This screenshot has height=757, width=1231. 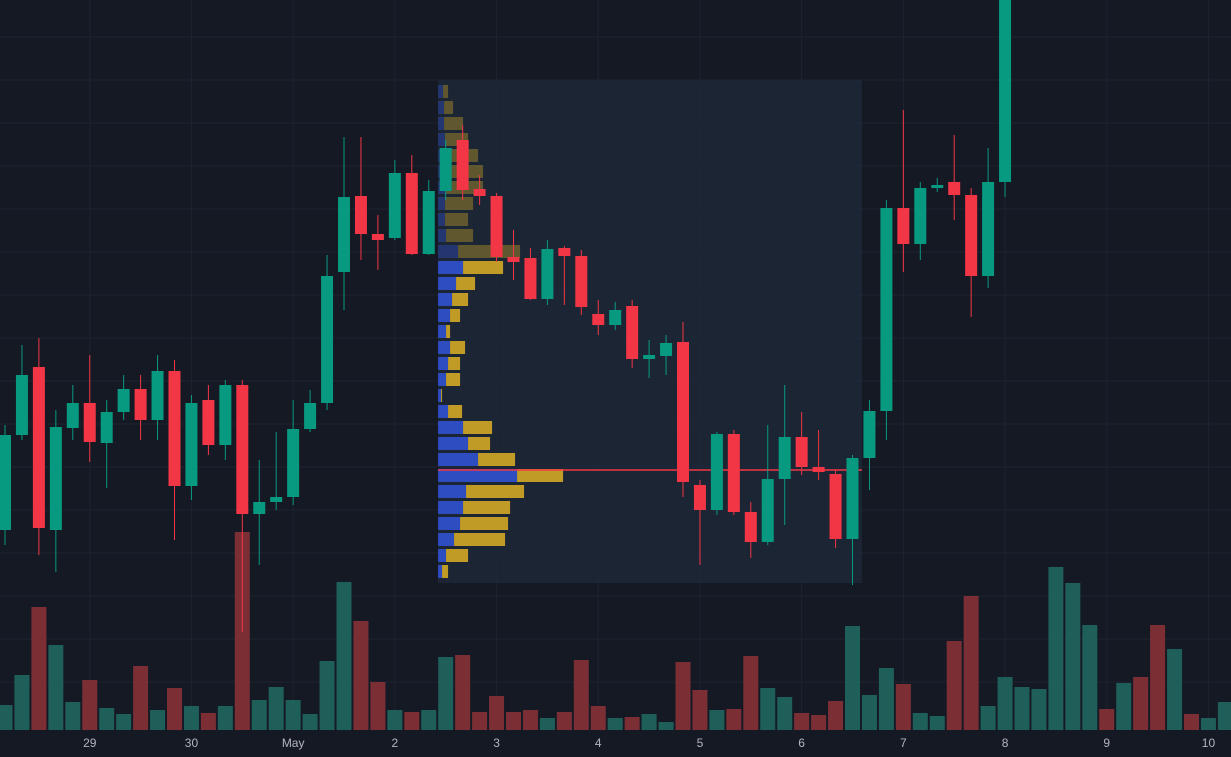 I want to click on x-tick-label: 2, so click(x=395, y=743).